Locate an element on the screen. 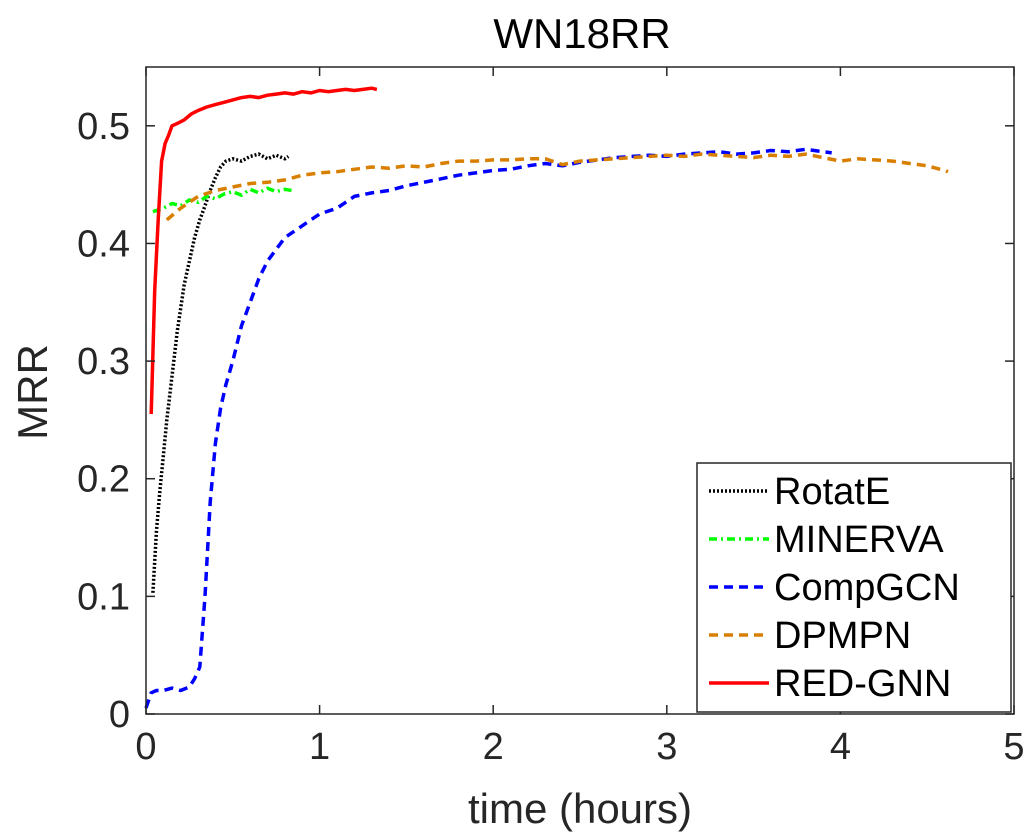 This screenshot has width=1036, height=840. y-tick-label: 0 is located at coordinates (119, 715).